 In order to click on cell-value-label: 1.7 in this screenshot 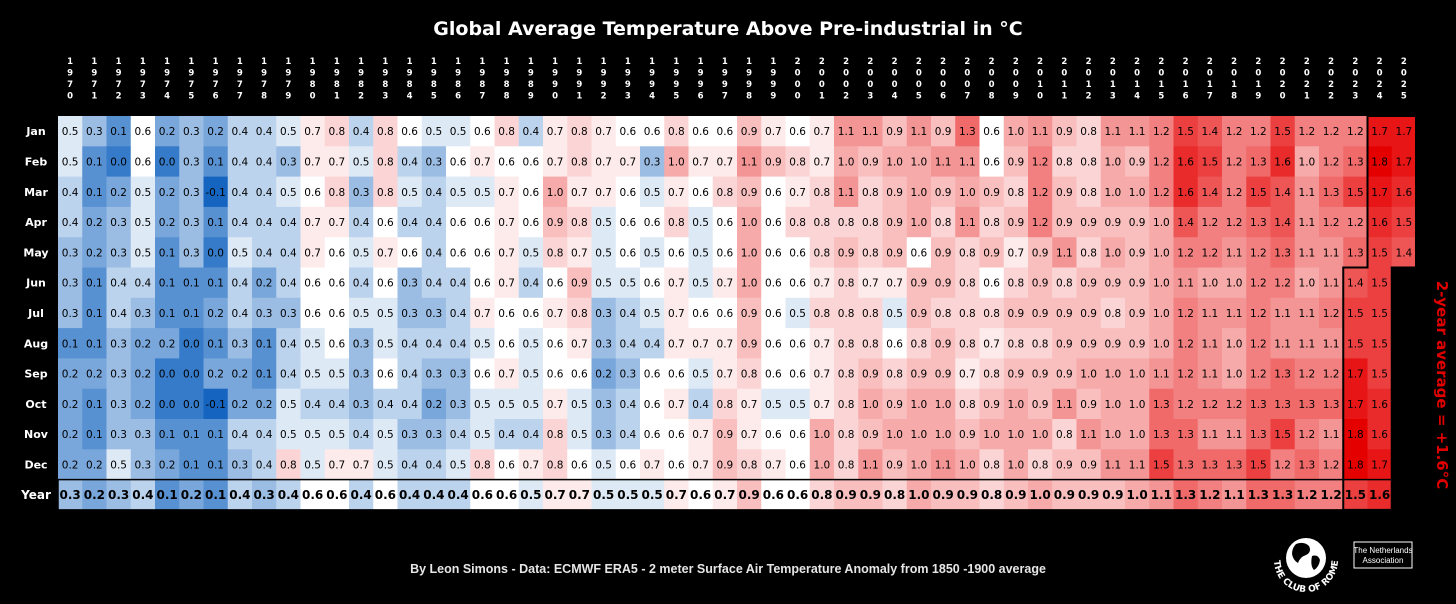, I will do `click(1379, 465)`.